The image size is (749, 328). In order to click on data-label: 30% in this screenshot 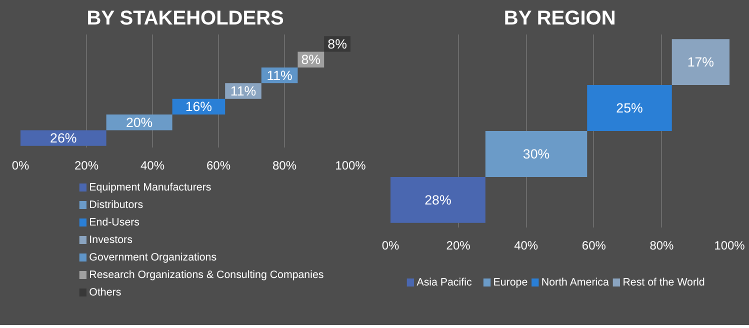, I will do `click(536, 154)`.